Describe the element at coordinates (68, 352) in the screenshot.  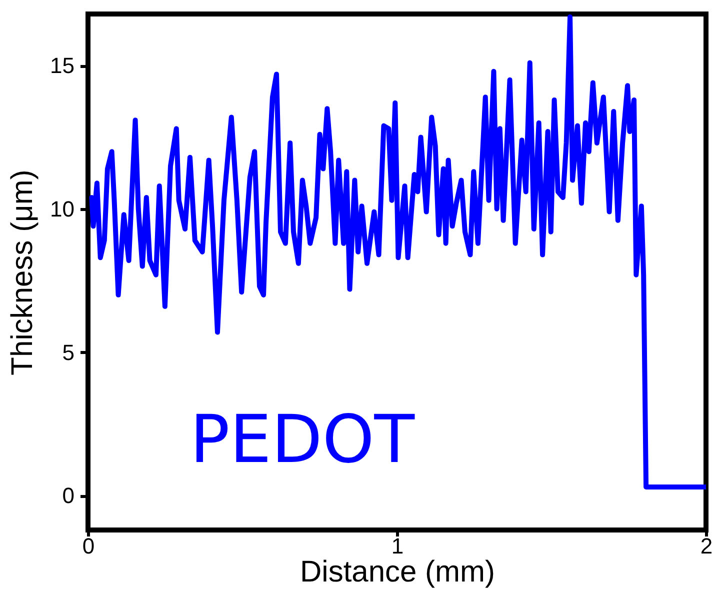
I see `y-tick-label: 5` at that location.